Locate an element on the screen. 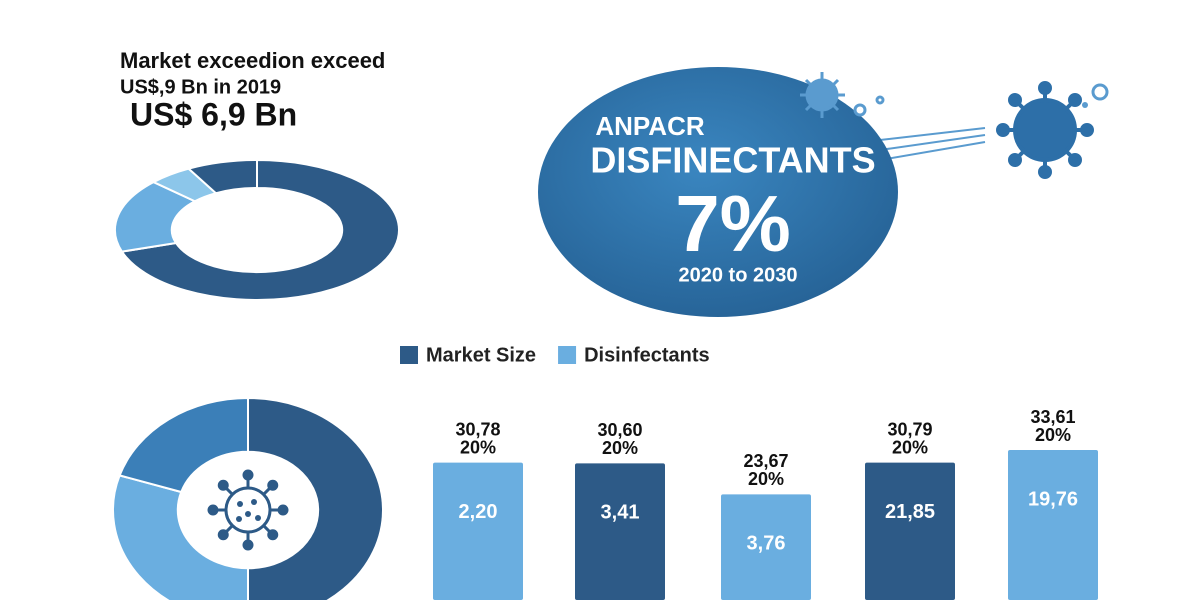 The height and width of the screenshot is (600, 1200). badge-rate: 7% is located at coordinates (733, 223).